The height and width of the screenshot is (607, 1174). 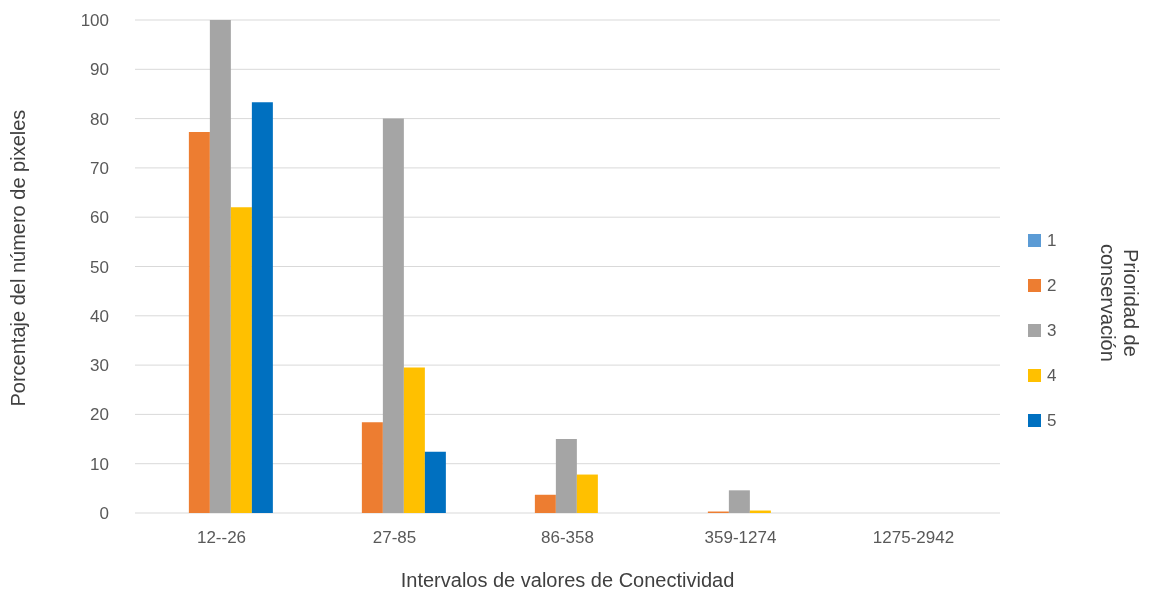 I want to click on y-tick-label: 80, so click(x=99, y=119).